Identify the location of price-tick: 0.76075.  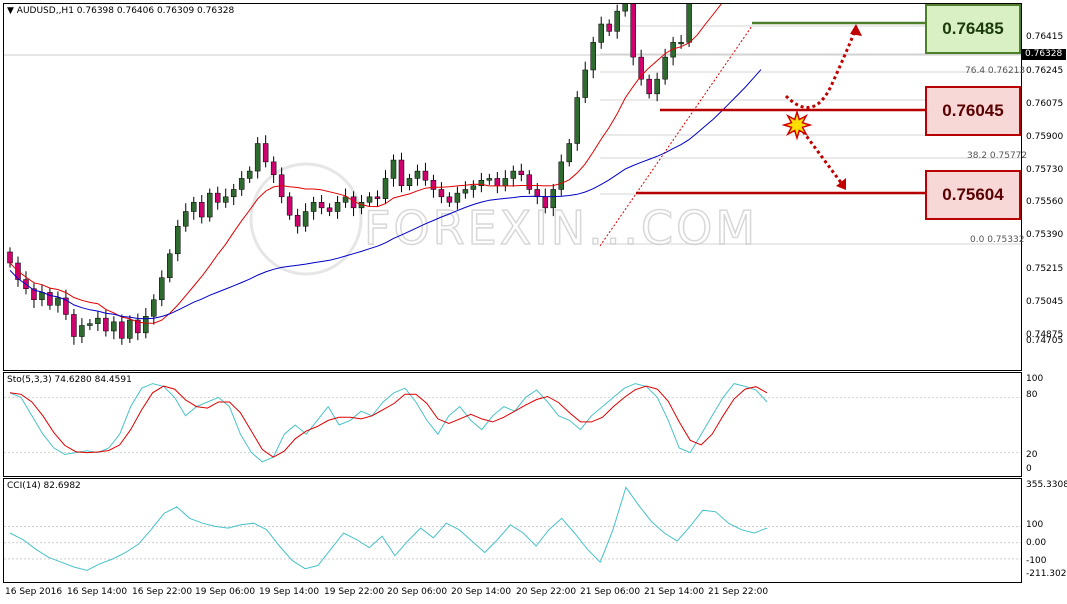
(1045, 104).